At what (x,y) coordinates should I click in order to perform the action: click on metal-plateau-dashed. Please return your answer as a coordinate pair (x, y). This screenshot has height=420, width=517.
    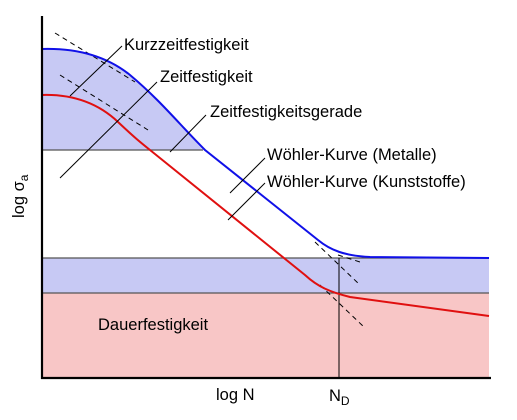
    Looking at the image, I should click on (349, 258).